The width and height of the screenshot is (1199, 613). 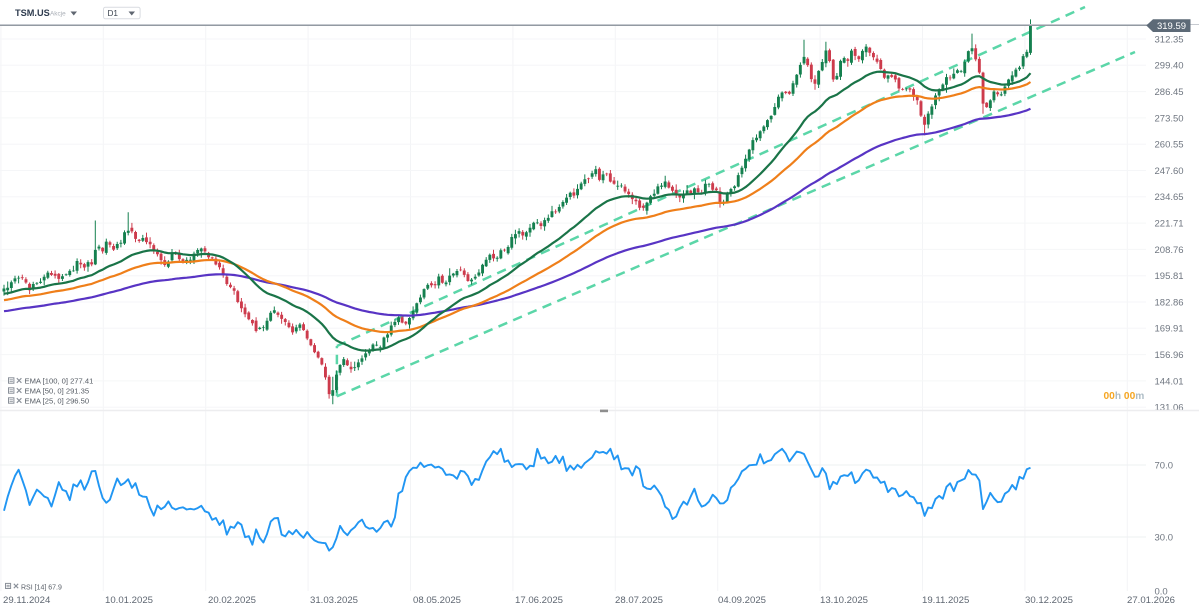 What do you see at coordinates (844, 600) in the screenshot?
I see `svg-text: 13.10.2025` at bounding box center [844, 600].